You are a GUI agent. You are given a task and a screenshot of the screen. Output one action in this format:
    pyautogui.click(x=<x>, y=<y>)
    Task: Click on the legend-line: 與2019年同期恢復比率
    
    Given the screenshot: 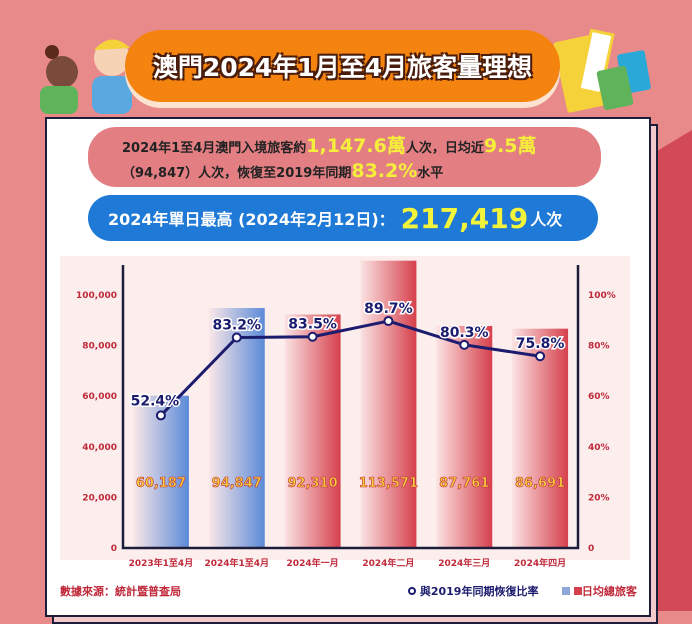 What is the action you would take?
    pyautogui.click(x=473, y=591)
    